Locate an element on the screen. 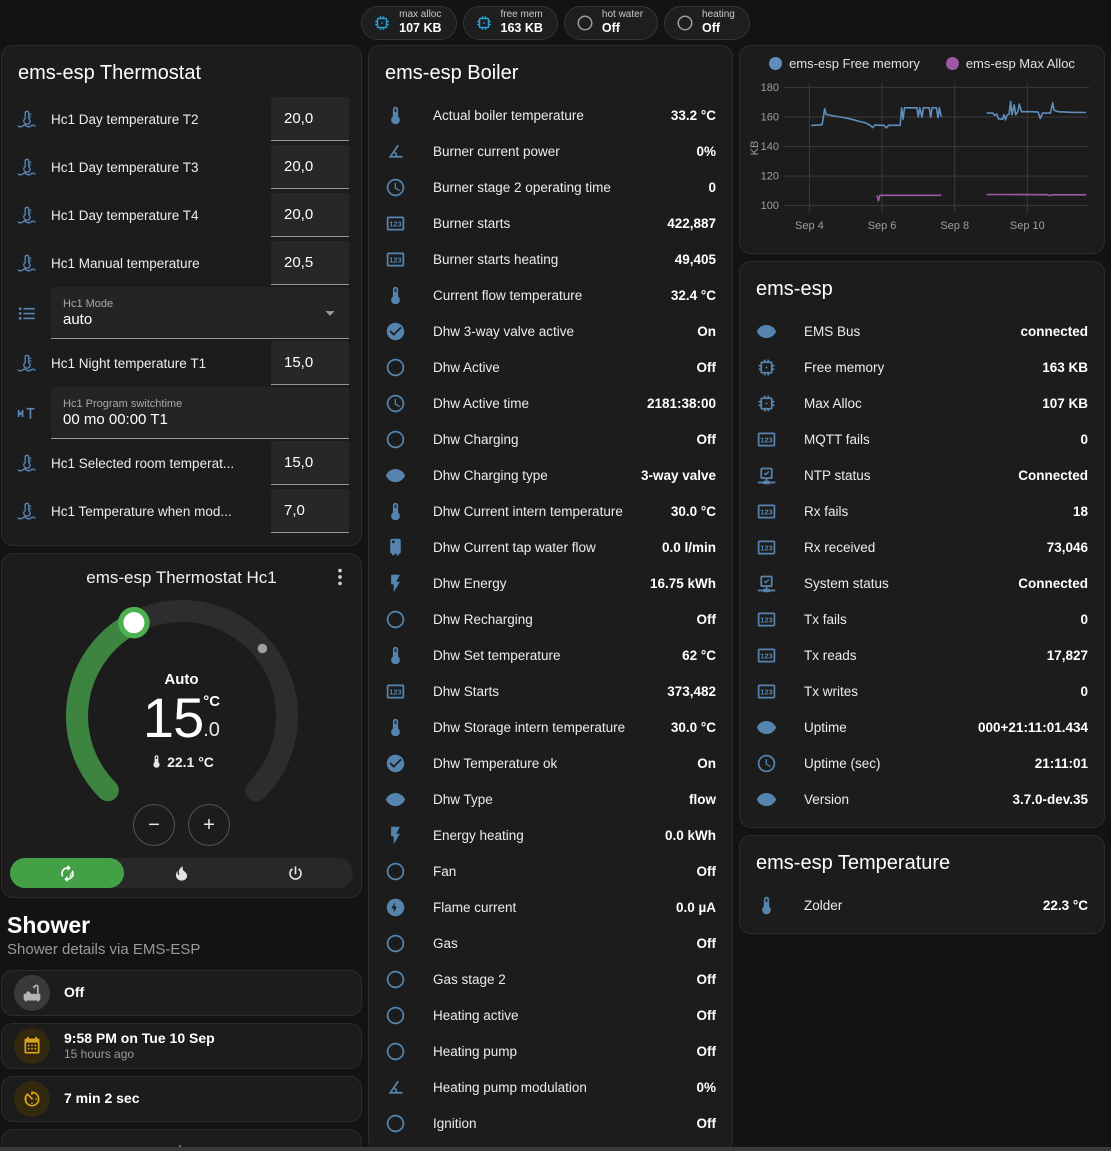  entity-row: 123 Tx reads 17,827 is located at coordinates (922, 655).